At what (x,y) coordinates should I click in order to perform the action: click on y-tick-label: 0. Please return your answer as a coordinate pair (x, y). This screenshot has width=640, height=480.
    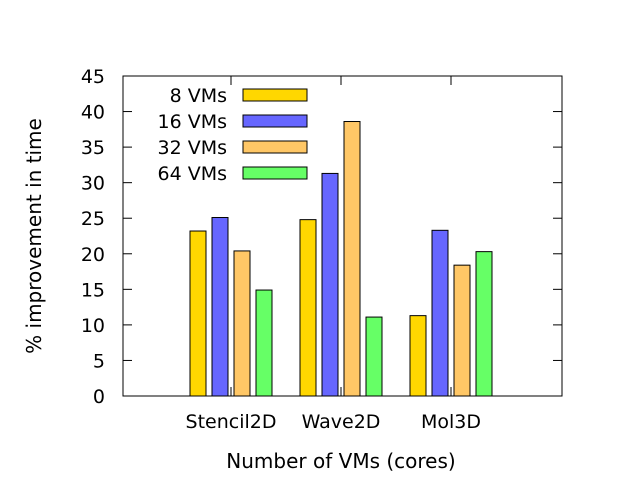
    Looking at the image, I should click on (99, 397).